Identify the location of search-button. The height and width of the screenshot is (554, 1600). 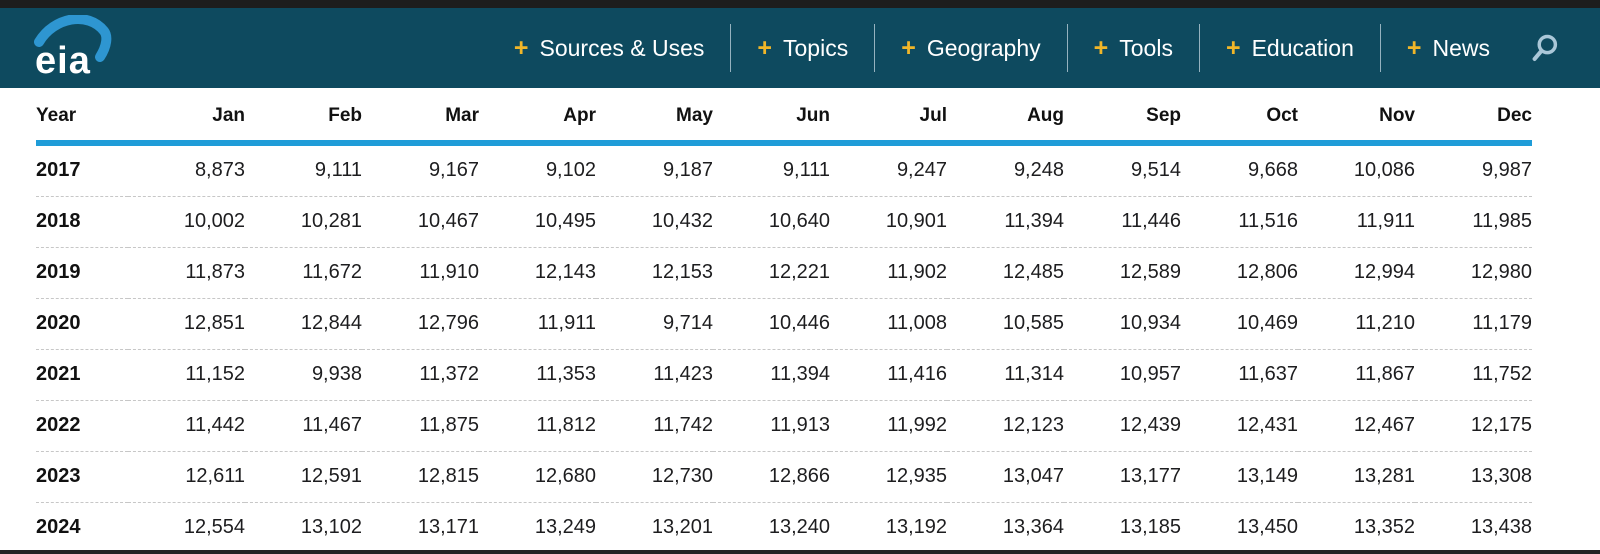
(1541, 48).